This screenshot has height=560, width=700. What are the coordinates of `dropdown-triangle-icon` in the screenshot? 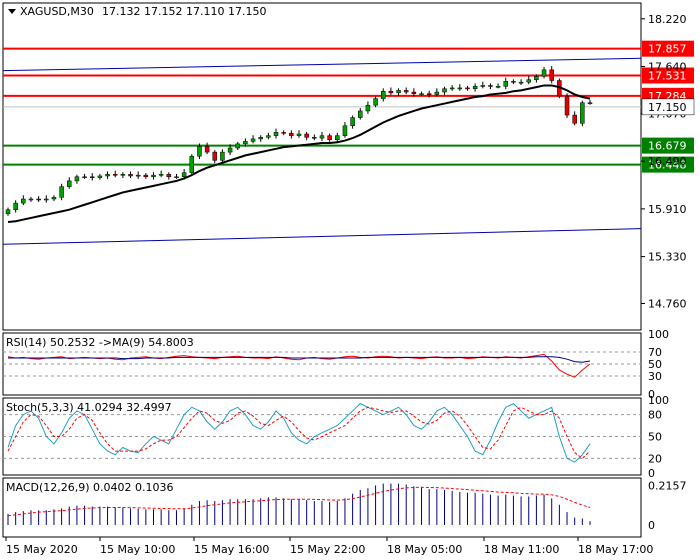 It's located at (12, 11).